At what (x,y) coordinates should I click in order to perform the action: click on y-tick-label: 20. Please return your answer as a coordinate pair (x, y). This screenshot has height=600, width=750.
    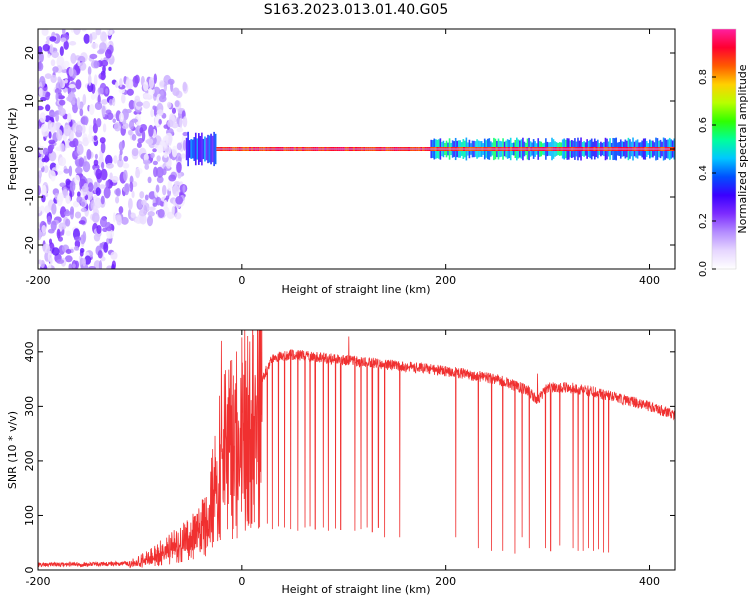
    Looking at the image, I should click on (29, 53).